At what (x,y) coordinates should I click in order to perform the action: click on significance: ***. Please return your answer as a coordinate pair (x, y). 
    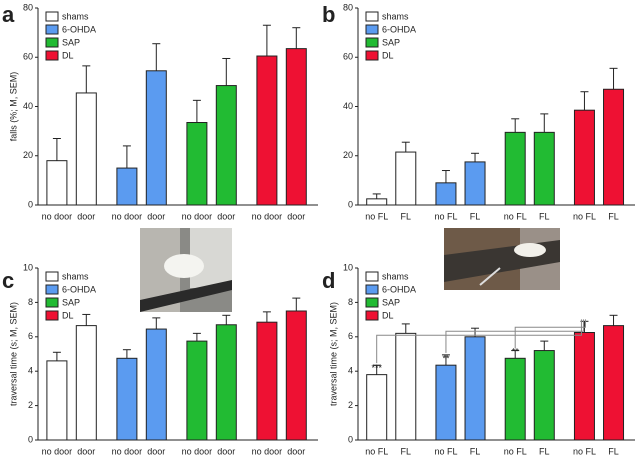
    Looking at the image, I should click on (376, 368).